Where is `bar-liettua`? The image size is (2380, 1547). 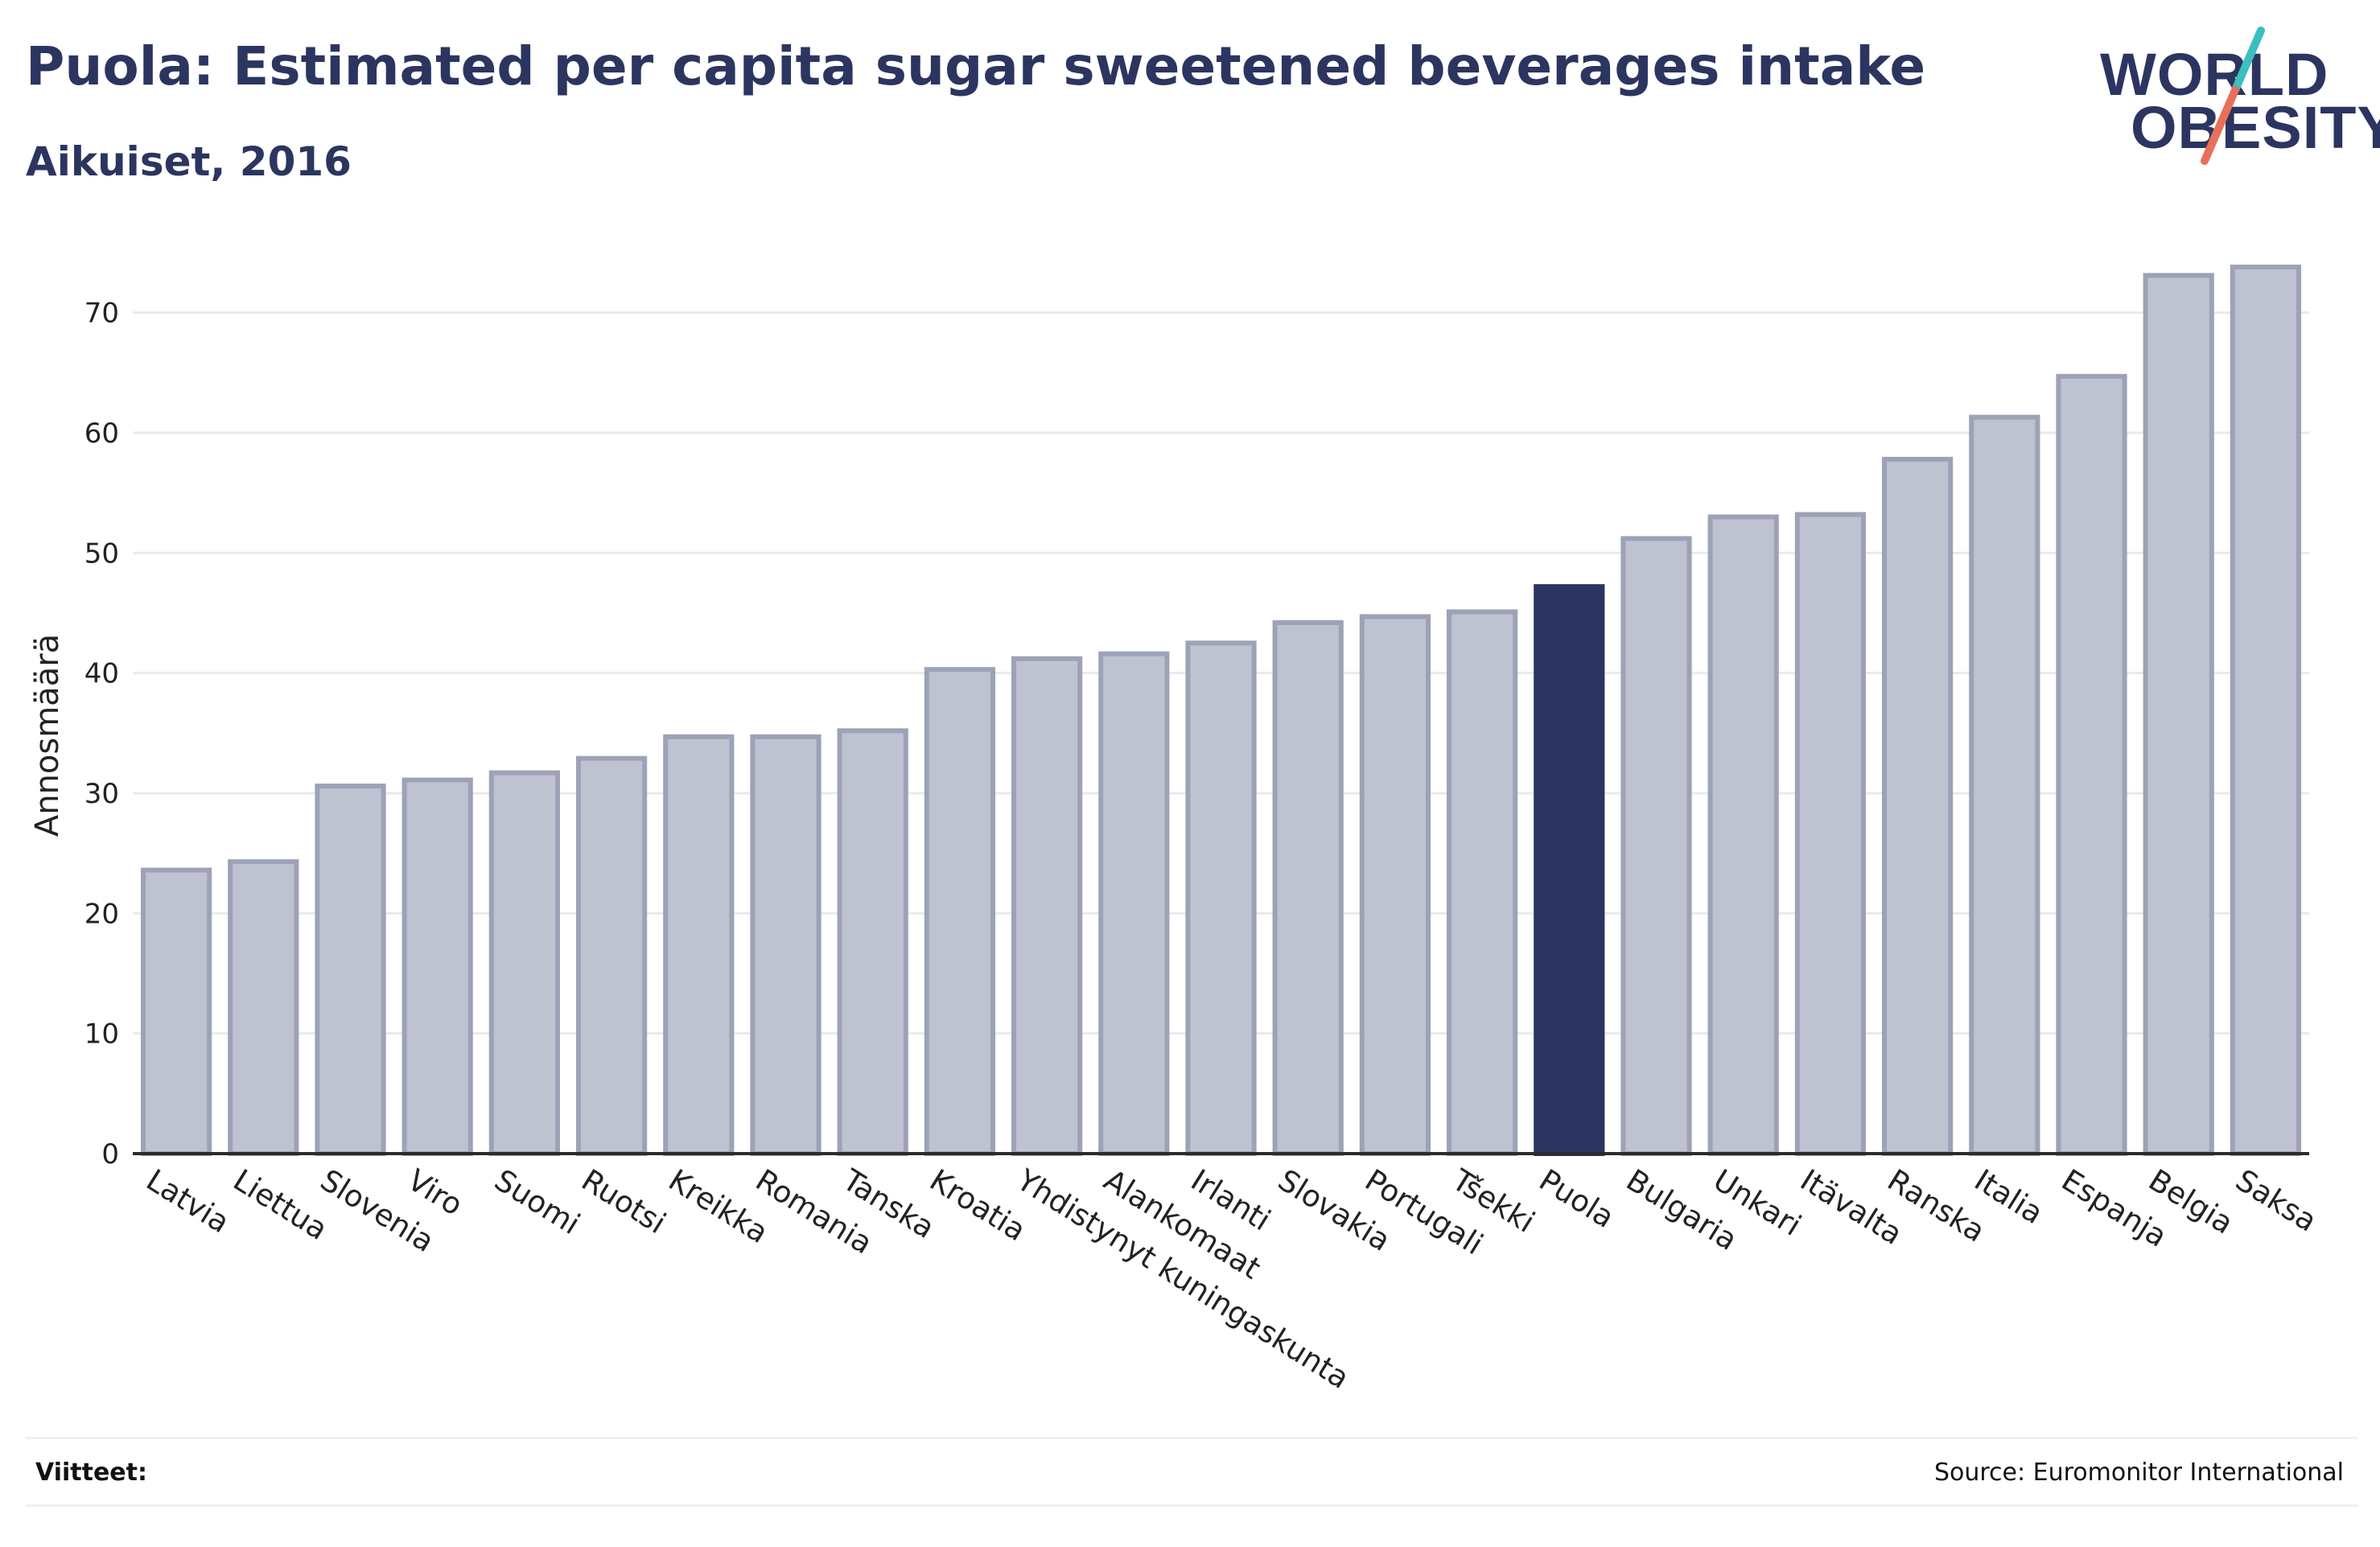 bar-liettua is located at coordinates (263, 1008).